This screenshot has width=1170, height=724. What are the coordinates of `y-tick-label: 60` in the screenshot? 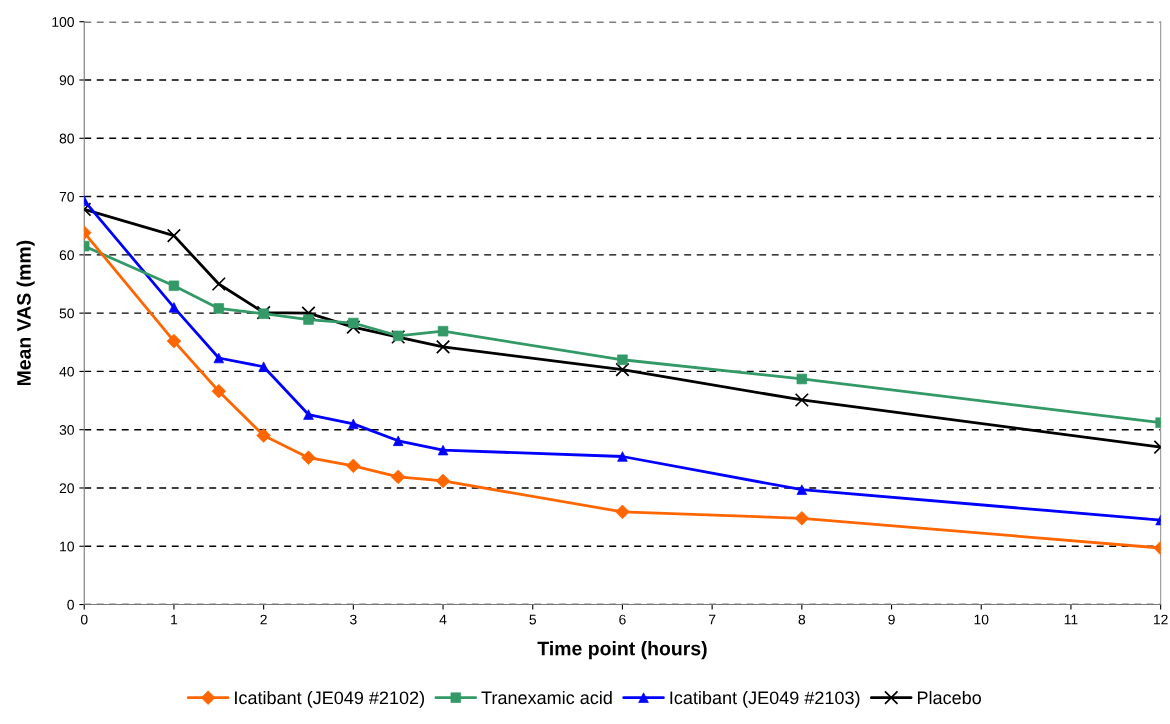 It's located at (66, 255).